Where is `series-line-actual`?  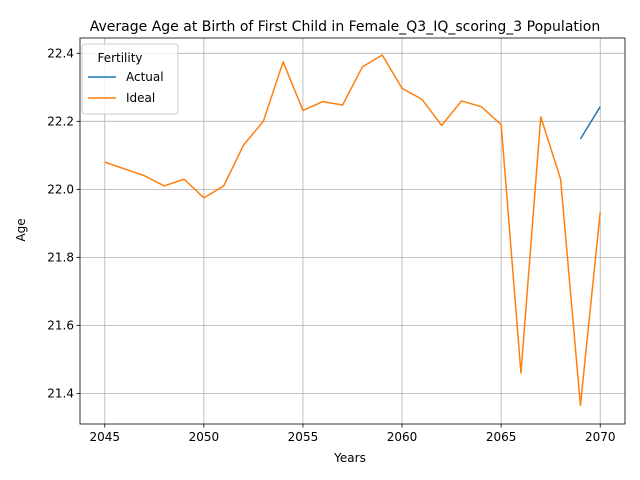
series-line-actual is located at coordinates (590, 123).